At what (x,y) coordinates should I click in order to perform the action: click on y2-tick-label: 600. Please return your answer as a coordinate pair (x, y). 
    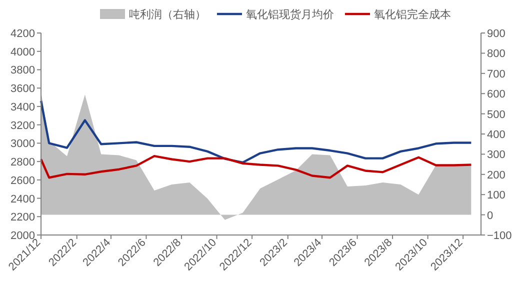
    Looking at the image, I should click on (496, 94).